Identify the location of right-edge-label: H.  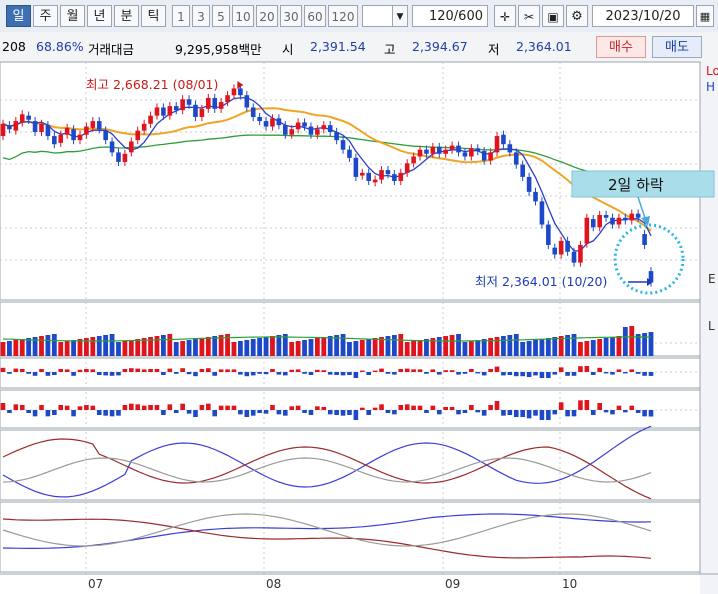
(710, 87).